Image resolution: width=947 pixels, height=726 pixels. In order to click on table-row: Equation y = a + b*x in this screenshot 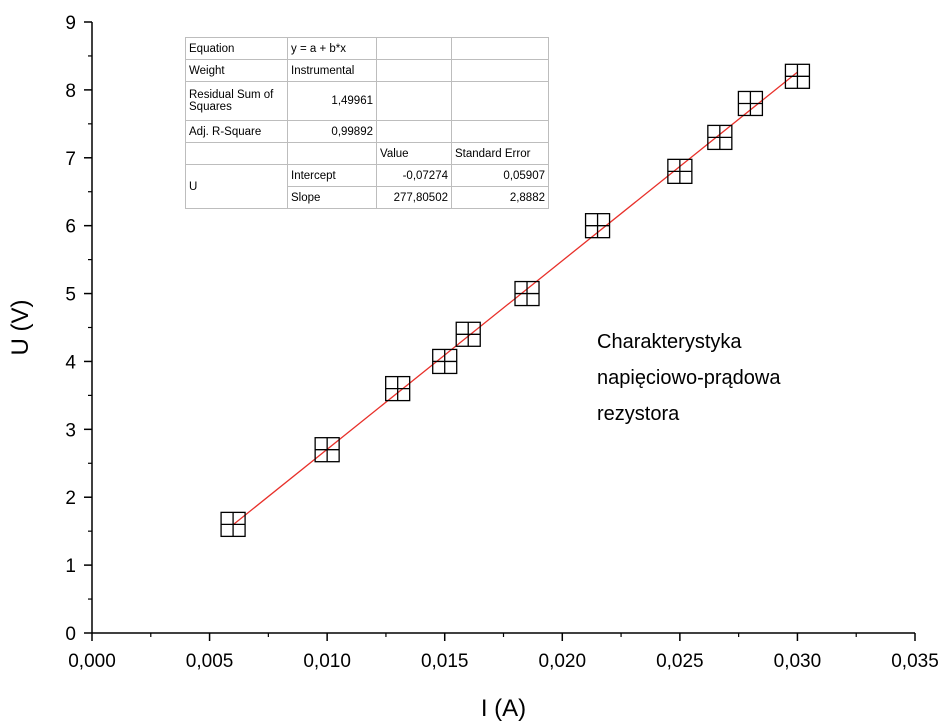, I will do `click(367, 48)`.